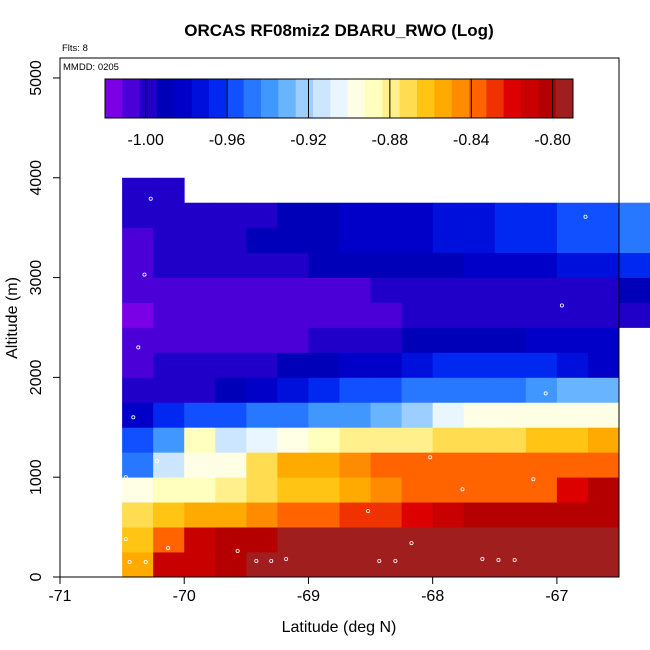 The width and height of the screenshot is (650, 650). Describe the element at coordinates (339, 98) in the screenshot. I see `colorbar-frame` at that location.